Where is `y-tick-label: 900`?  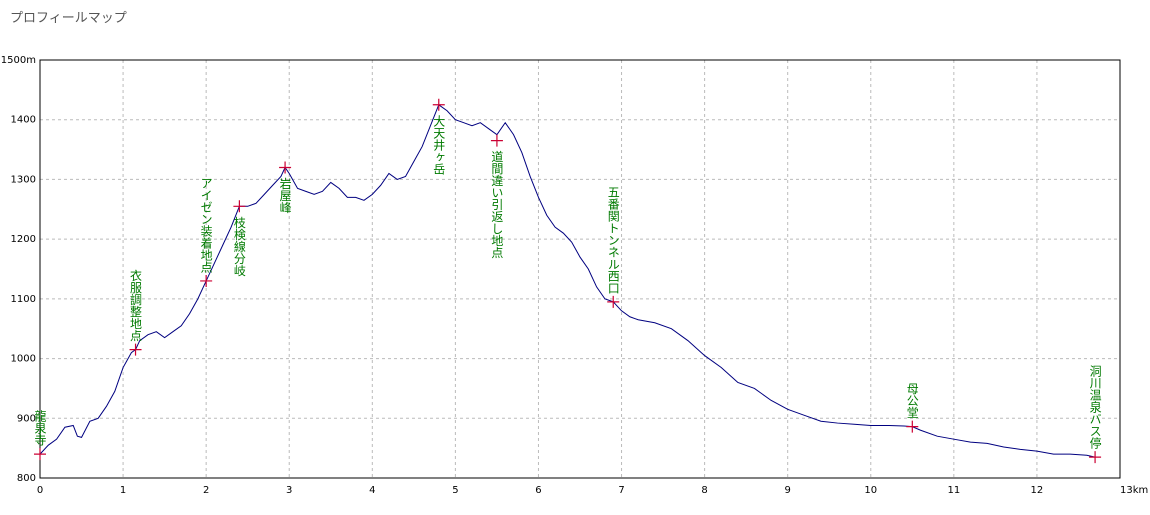
y-tick-label: 900 is located at coordinates (26, 418).